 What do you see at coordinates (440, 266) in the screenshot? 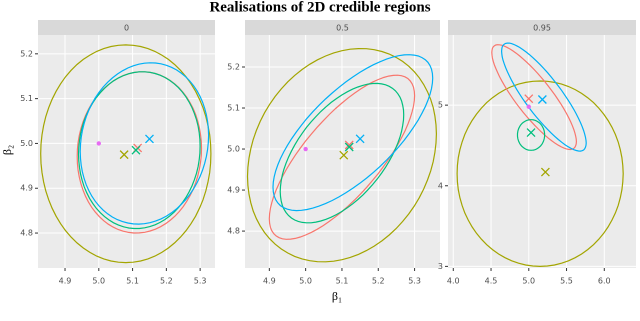
I see `y-tick-label: 3` at bounding box center [440, 266].